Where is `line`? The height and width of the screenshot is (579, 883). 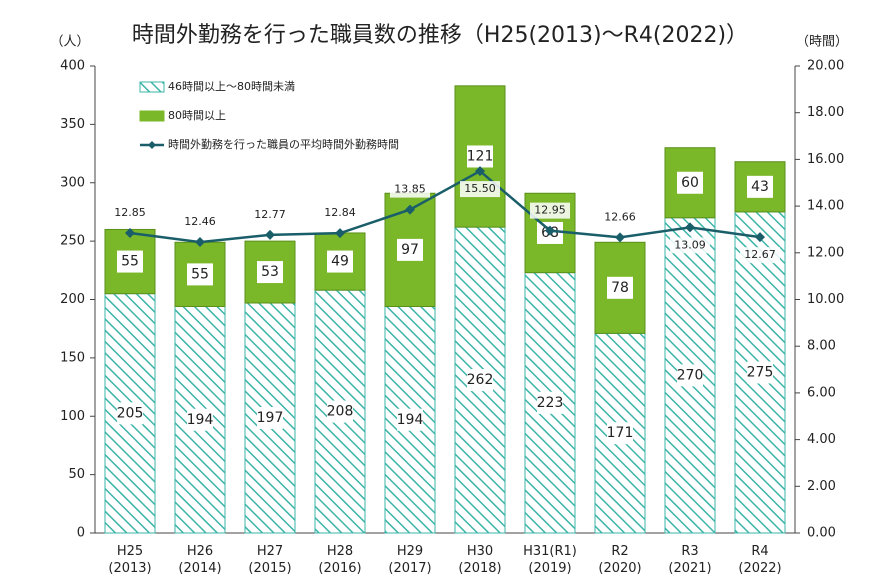 line is located at coordinates (445, 206).